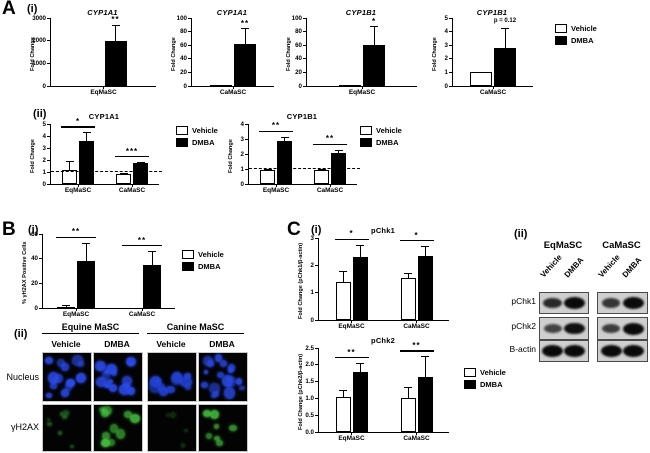 The height and width of the screenshot is (453, 650). I want to click on legend-dmba-row: DMBA, so click(197, 142).